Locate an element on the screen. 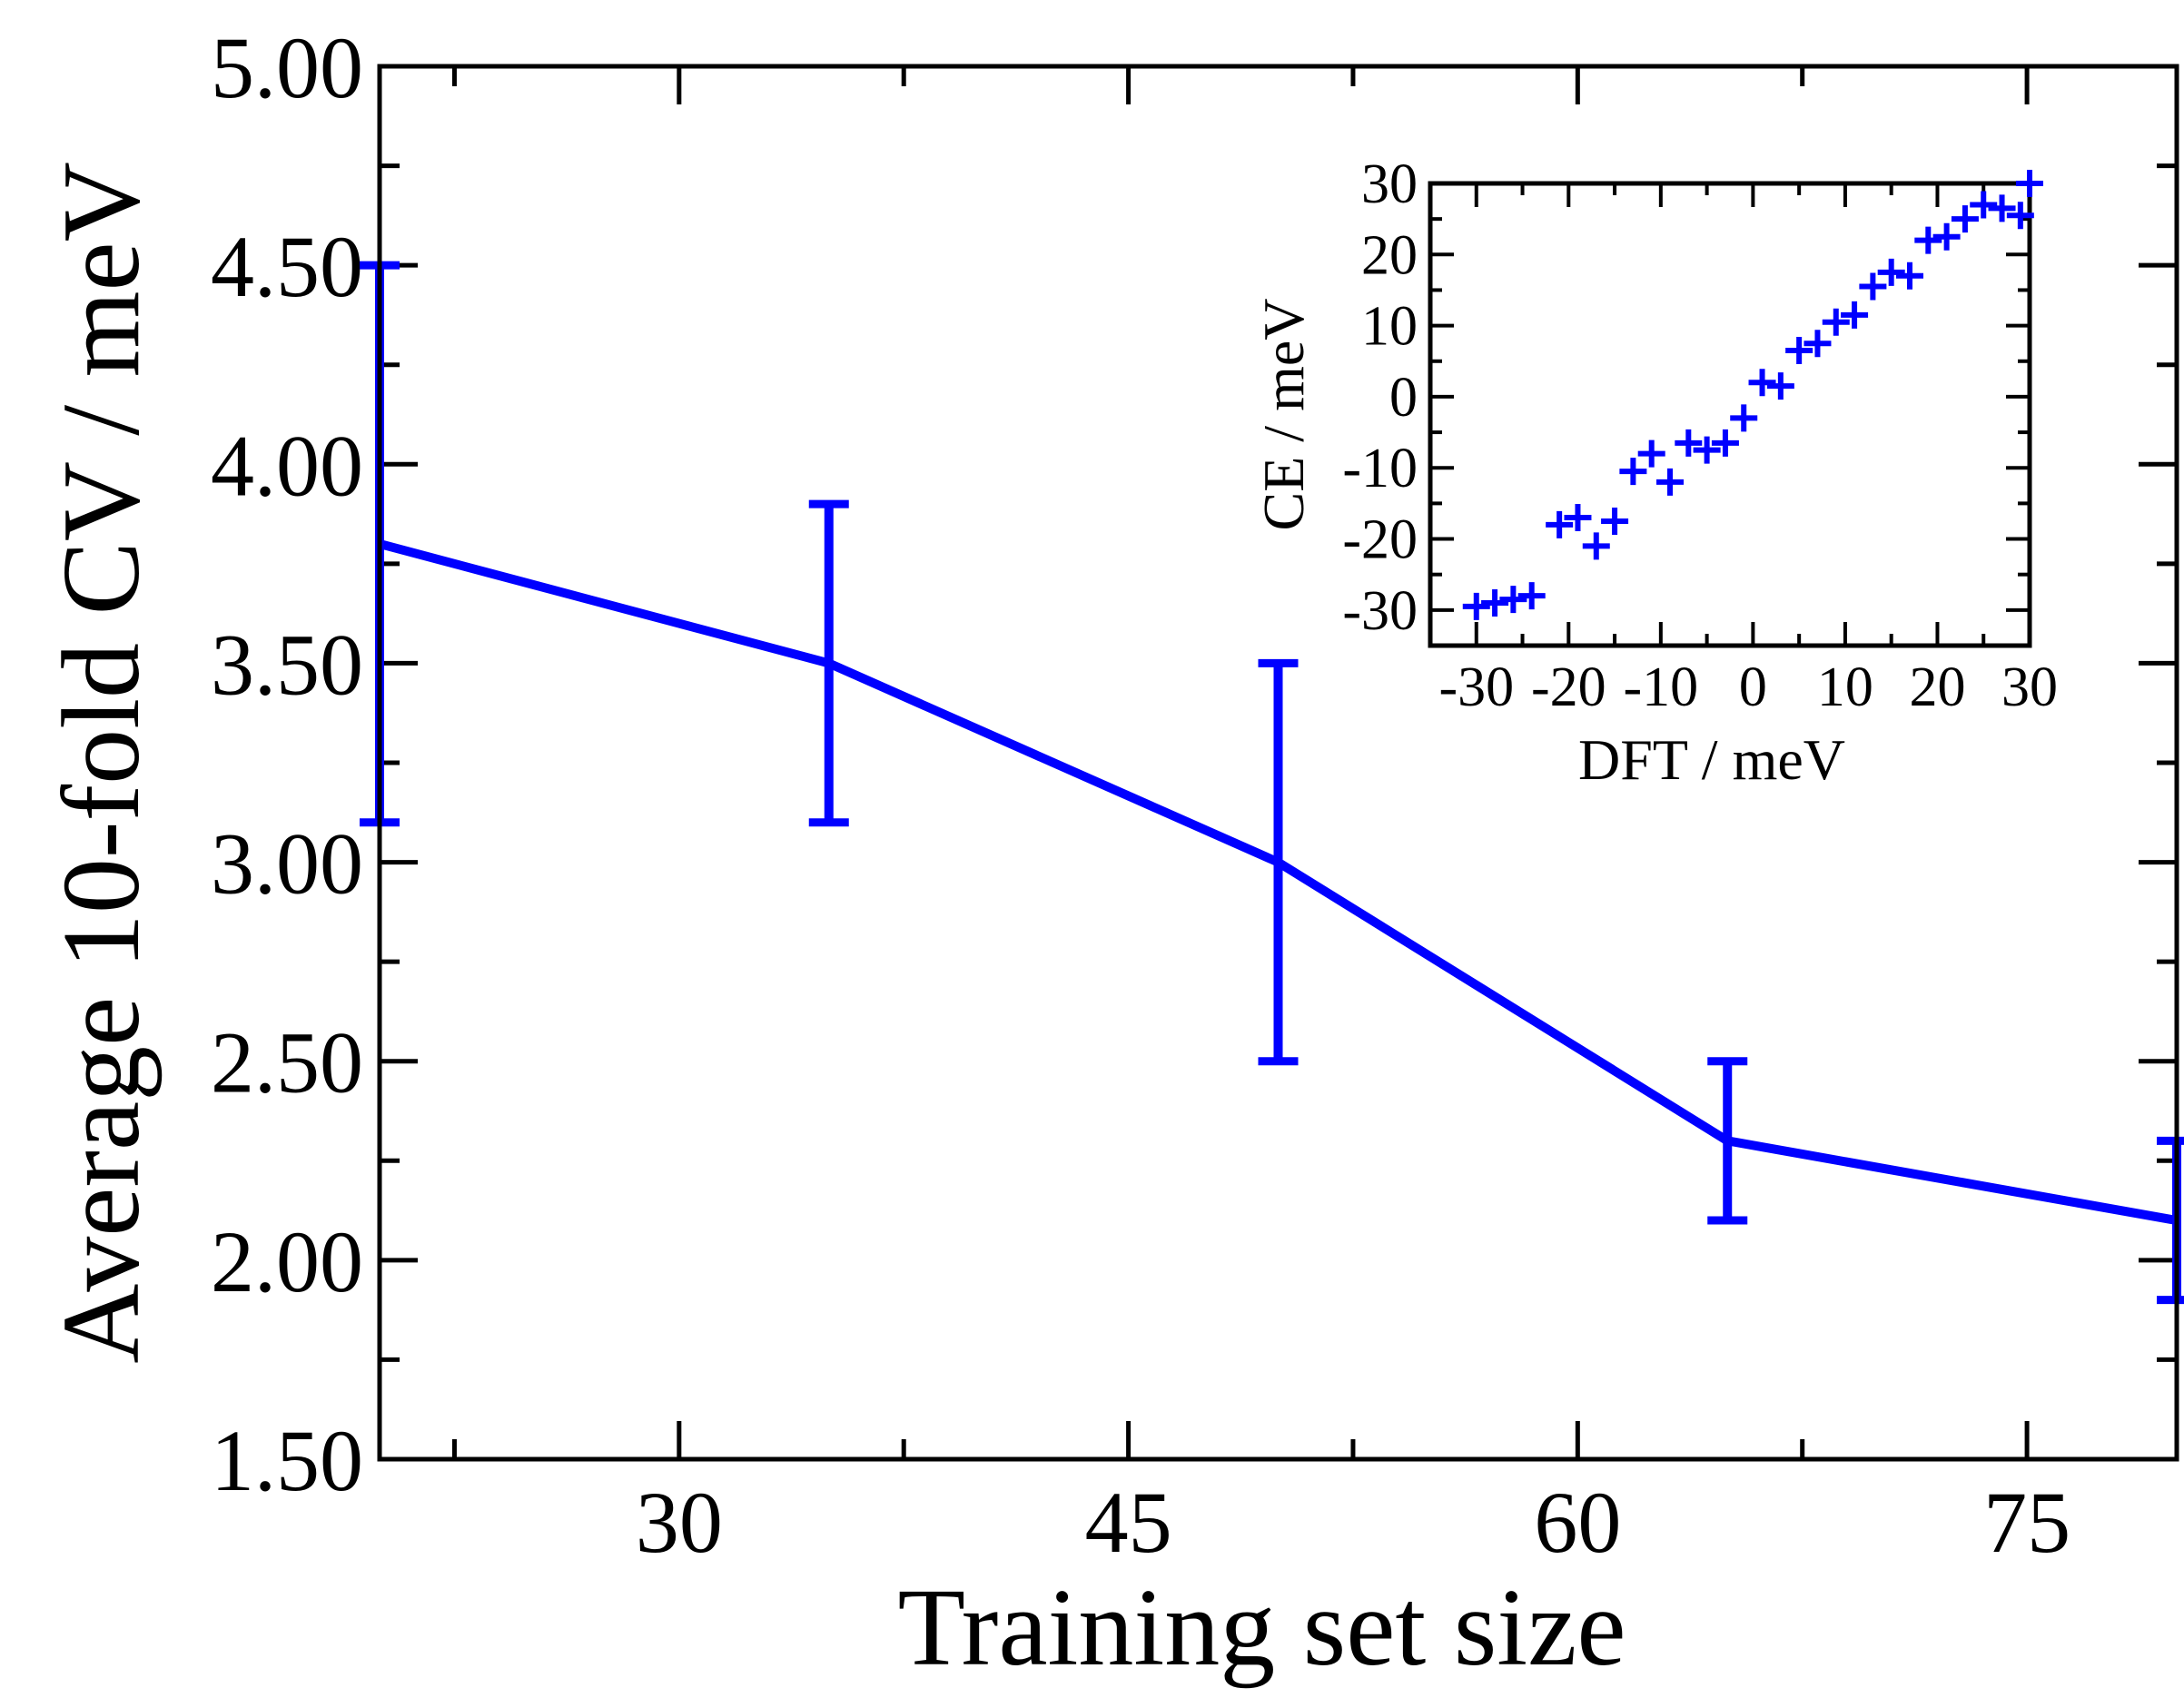 This screenshot has height=1698, width=2184. y-tick-label: 5.00 is located at coordinates (287, 67).